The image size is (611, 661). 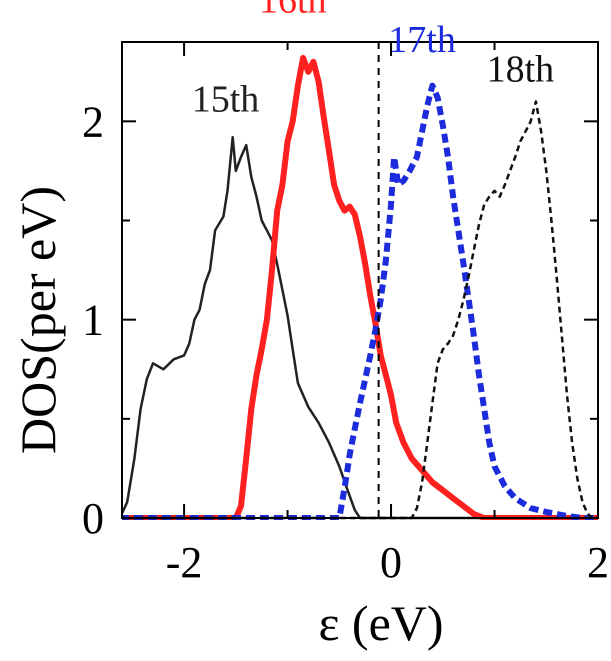 I want to click on y-tick-label: 2, so click(x=93, y=121).